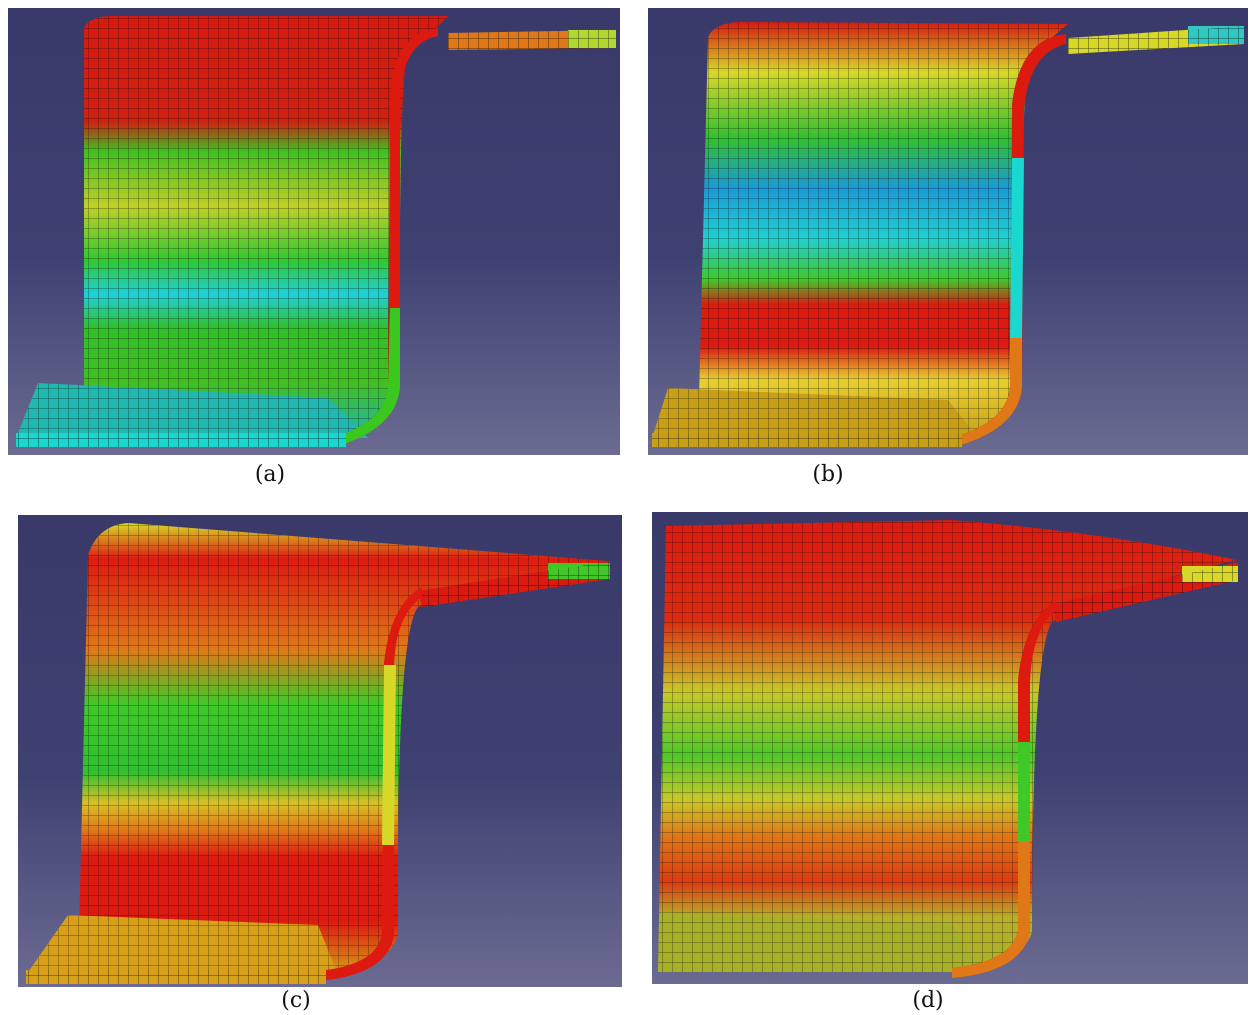 This screenshot has width=1250, height=1015. Describe the element at coordinates (928, 1000) in the screenshot. I see `caption-d: (d)` at that location.